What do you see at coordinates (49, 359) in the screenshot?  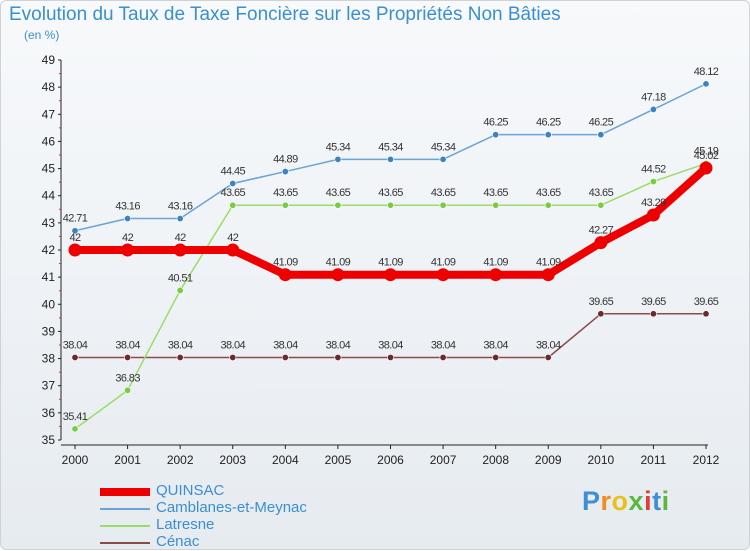 I see `y-tick-label: 38` at bounding box center [49, 359].